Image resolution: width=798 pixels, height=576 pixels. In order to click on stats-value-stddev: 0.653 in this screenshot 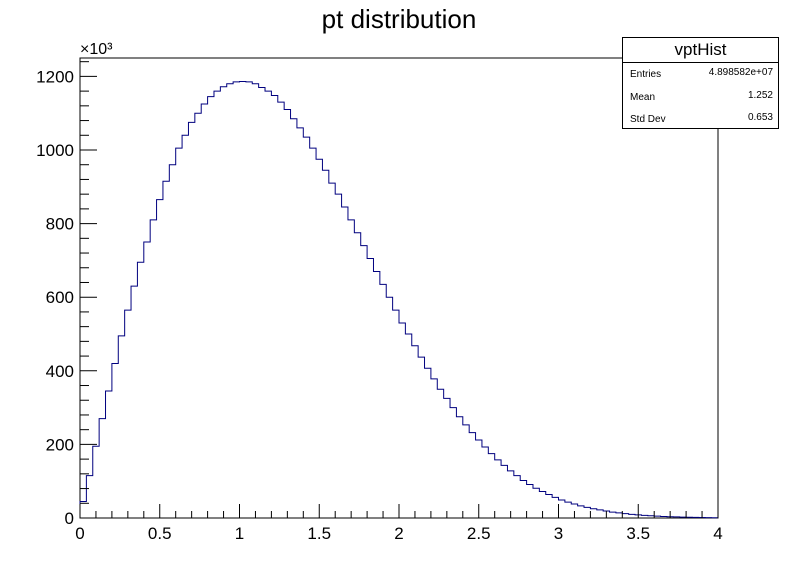, I will do `click(760, 117)`.